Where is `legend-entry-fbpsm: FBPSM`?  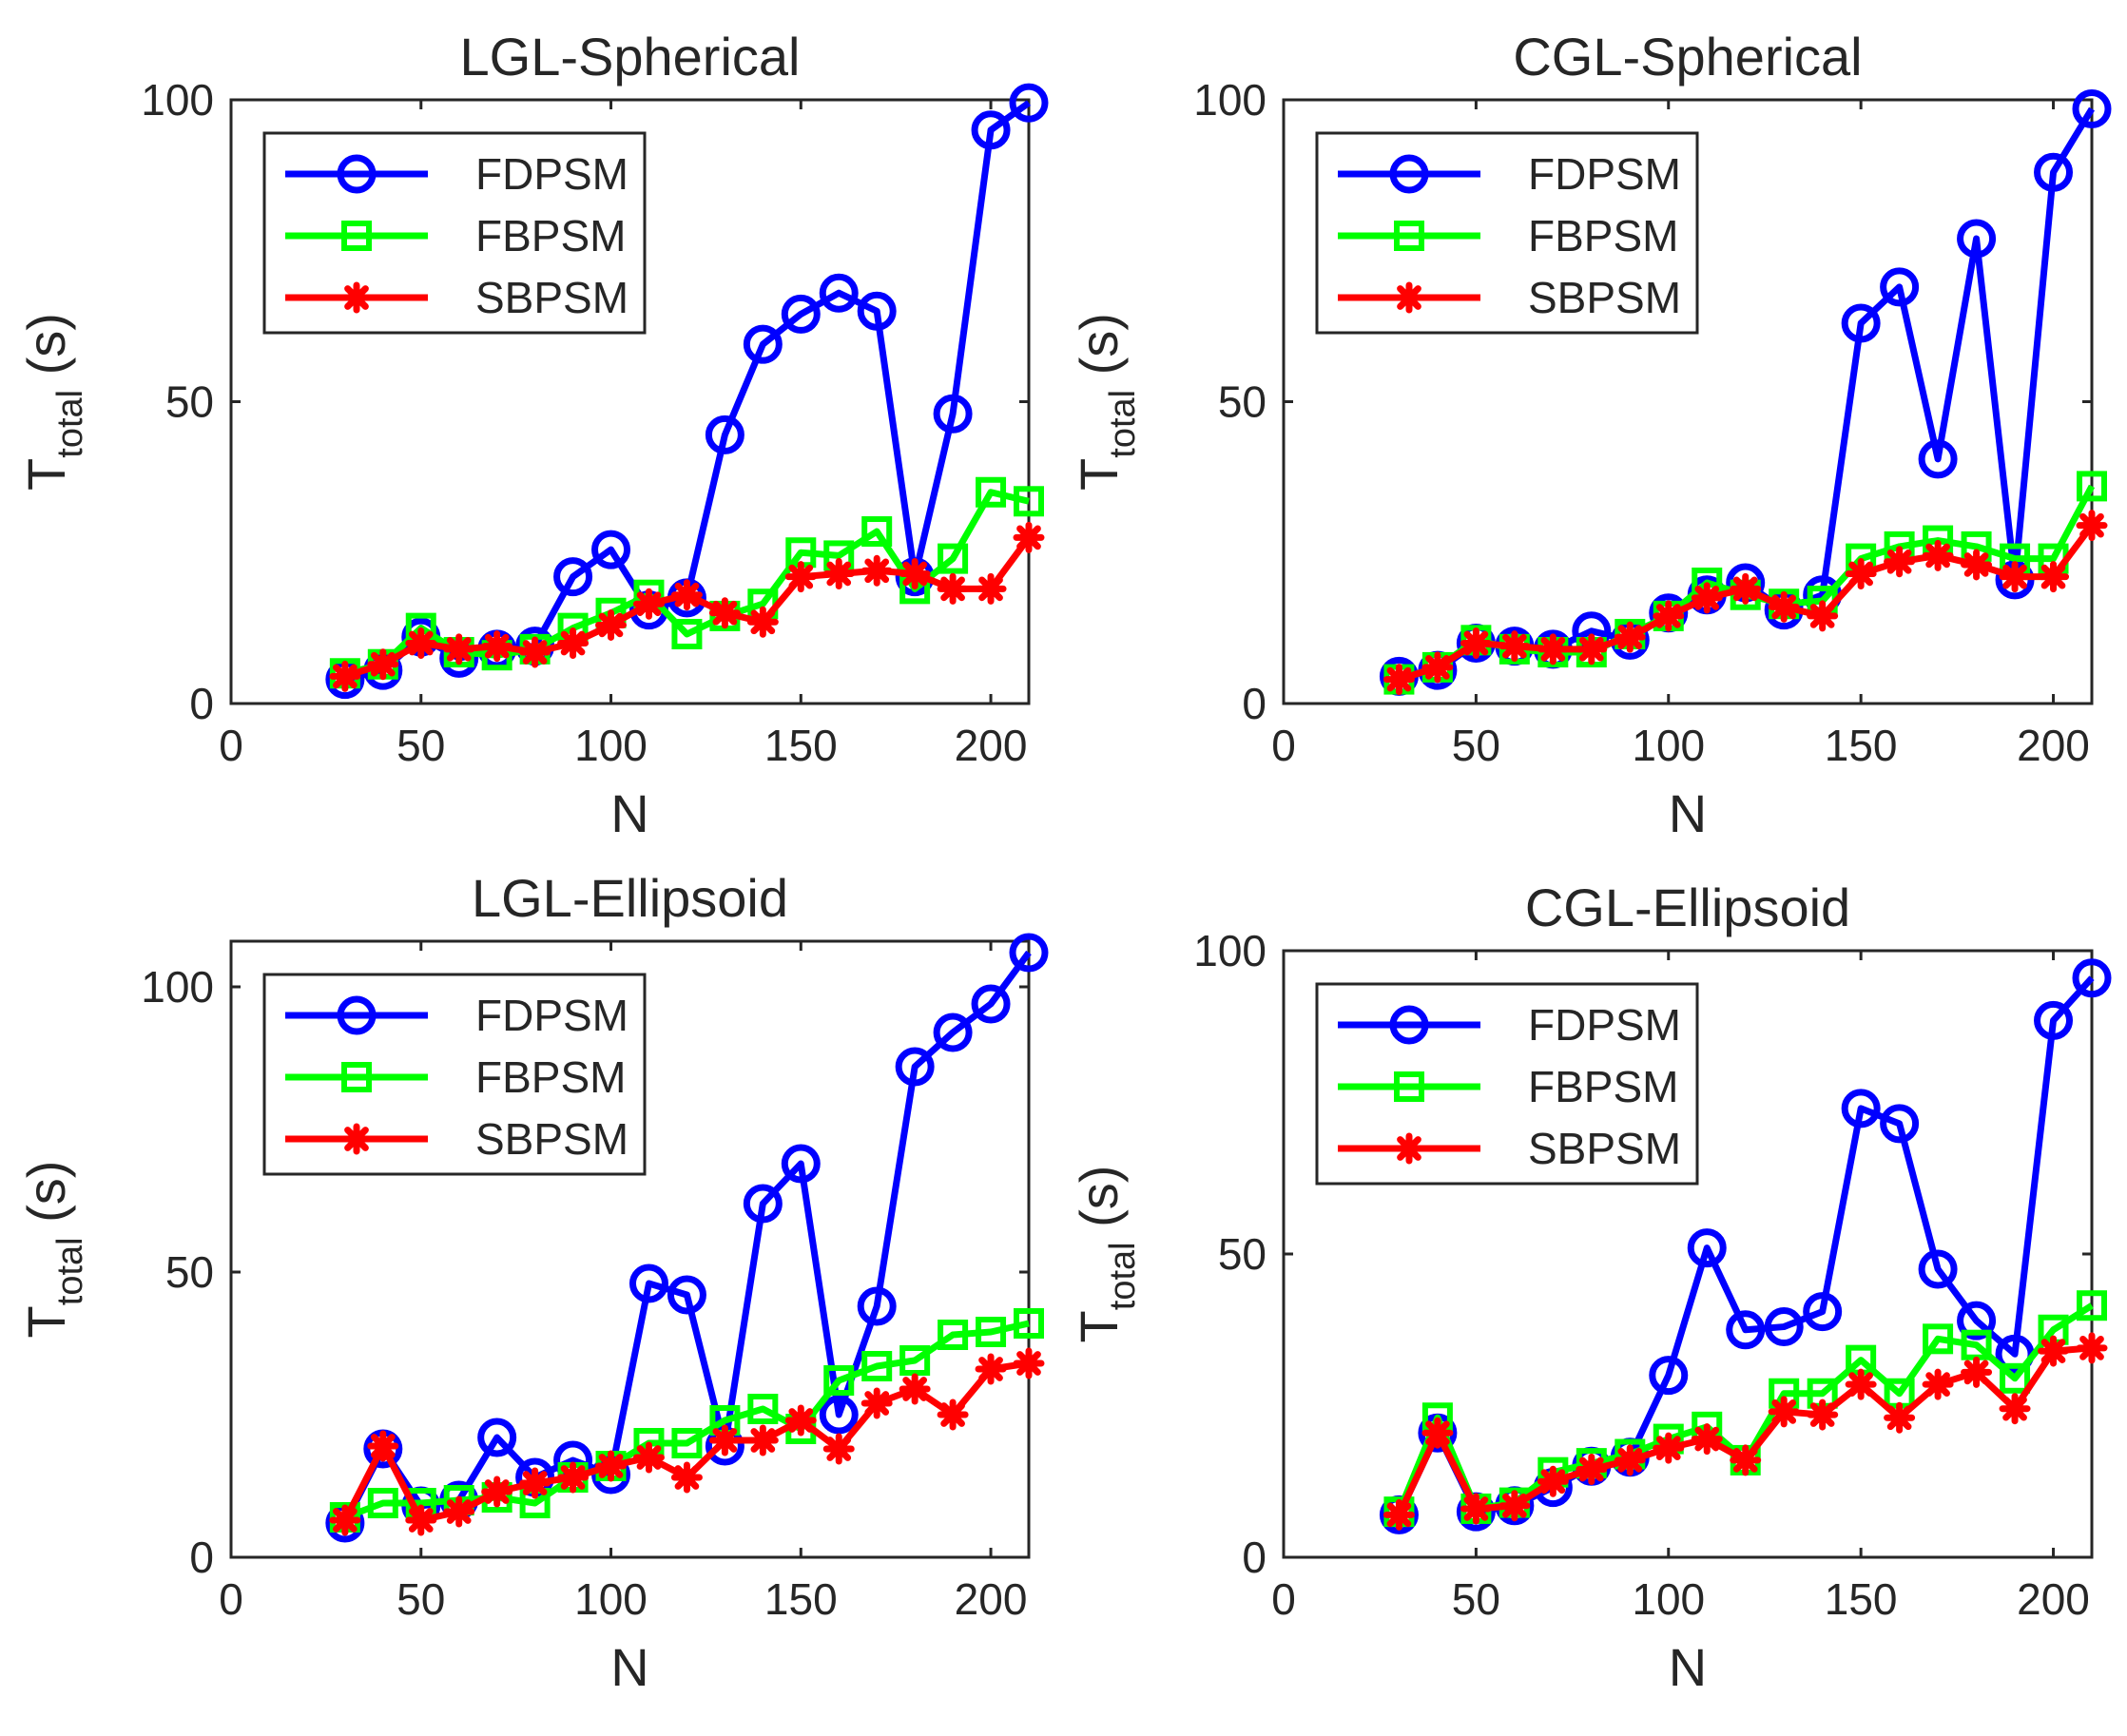
legend-entry-fbpsm: FBPSM is located at coordinates (1508, 236).